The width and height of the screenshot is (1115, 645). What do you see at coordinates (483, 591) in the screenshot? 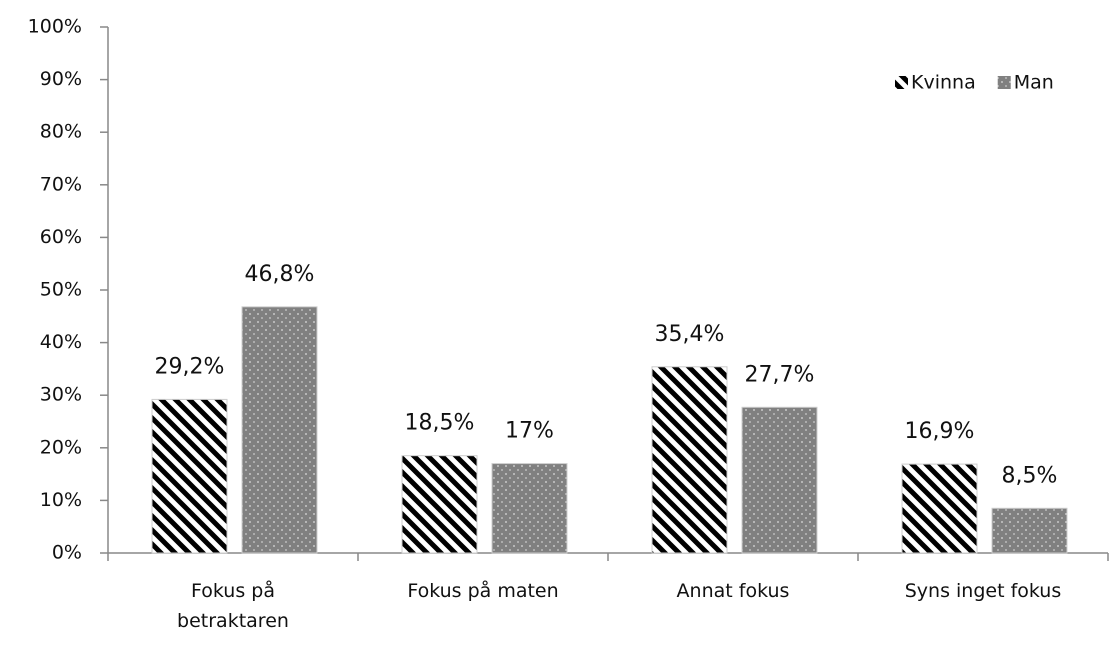
I see `x-tick-label: Fokus på maten` at bounding box center [483, 591].